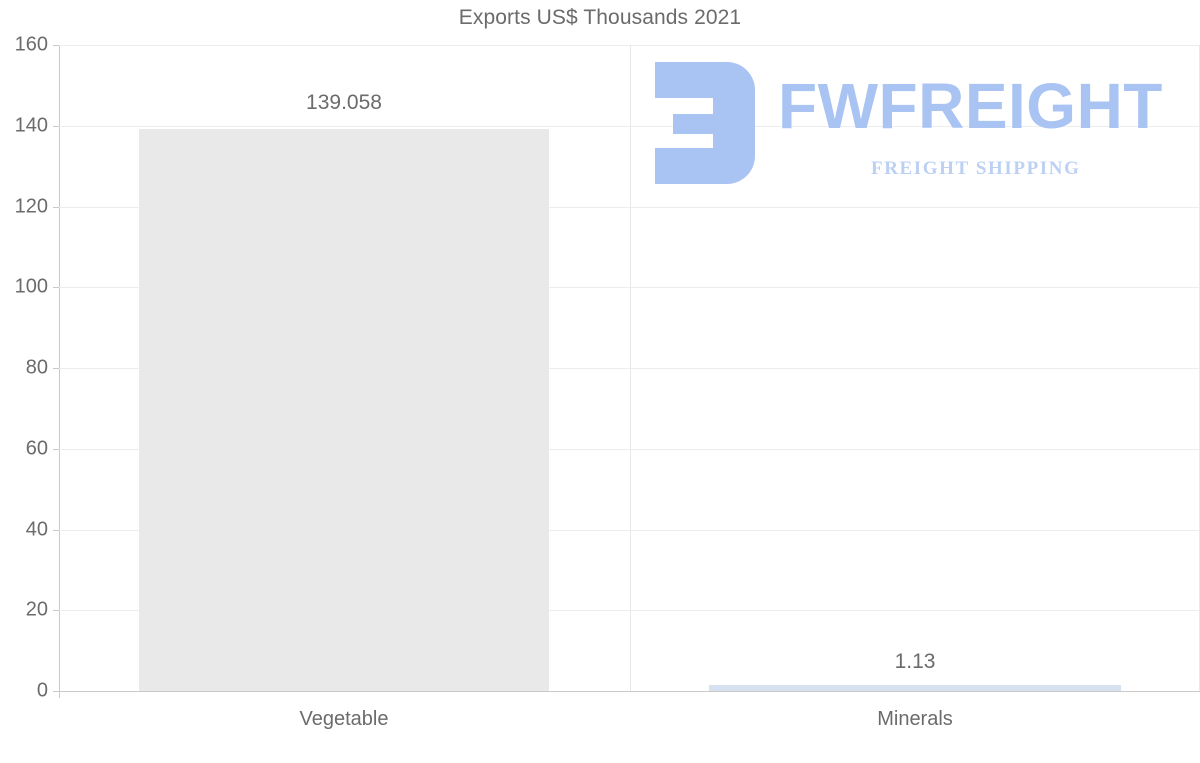 Image resolution: width=1200 pixels, height=763 pixels. I want to click on vertical-gridline-category-split, so click(630, 368).